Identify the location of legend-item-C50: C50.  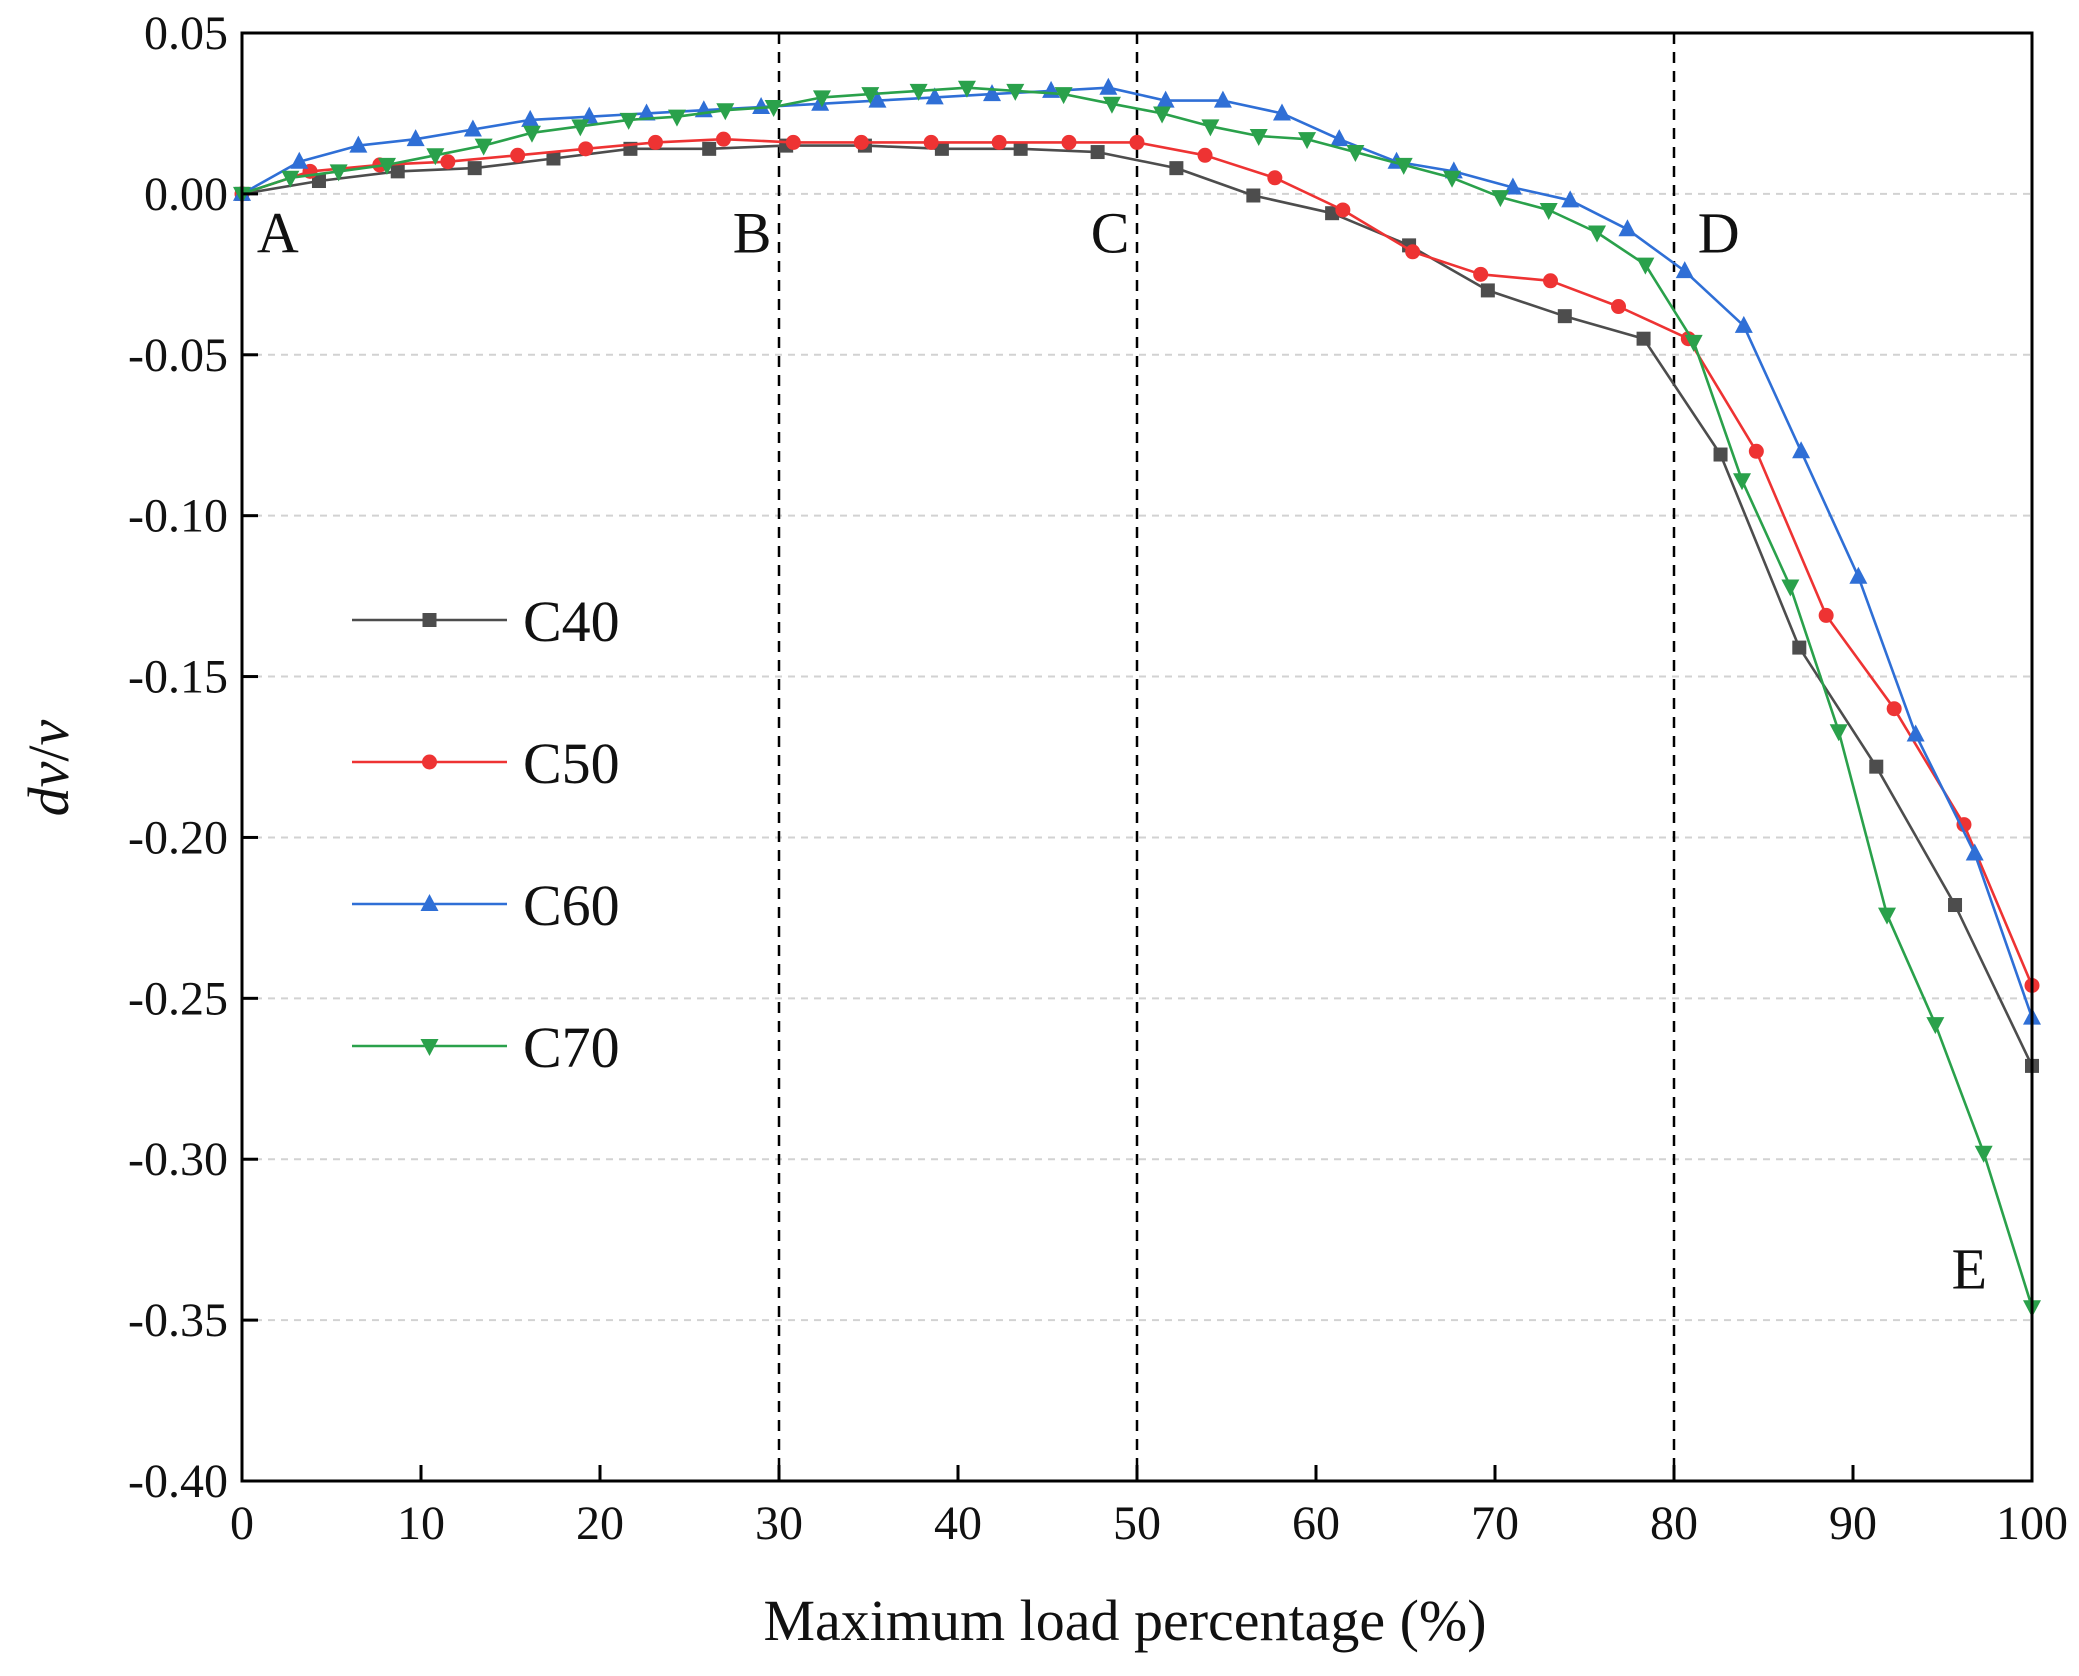
(486, 763).